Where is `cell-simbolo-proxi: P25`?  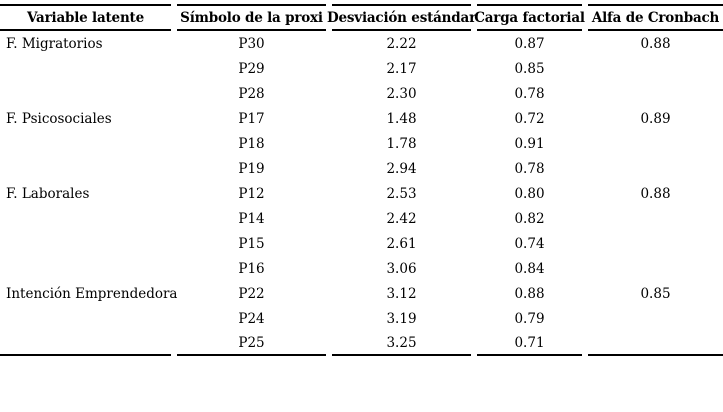 cell-simbolo-proxi: P25 is located at coordinates (251, 343).